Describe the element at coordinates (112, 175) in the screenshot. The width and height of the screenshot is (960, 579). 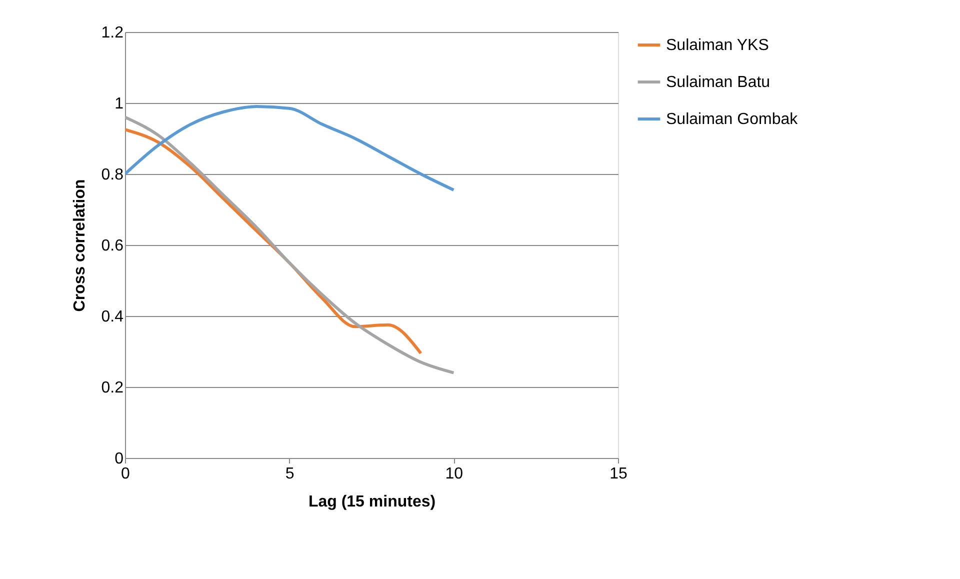
I see `y-tick-label: 0.8` at that location.